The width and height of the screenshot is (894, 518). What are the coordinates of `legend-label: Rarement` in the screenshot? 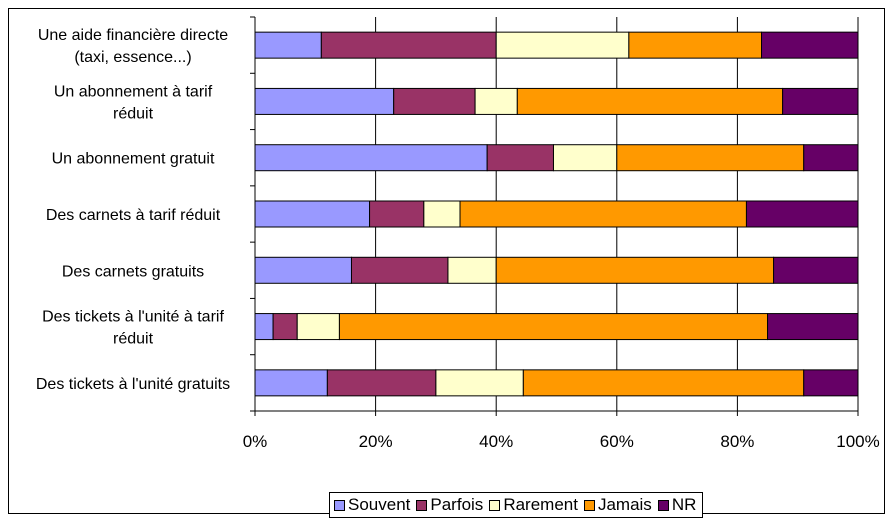 It's located at (540, 504).